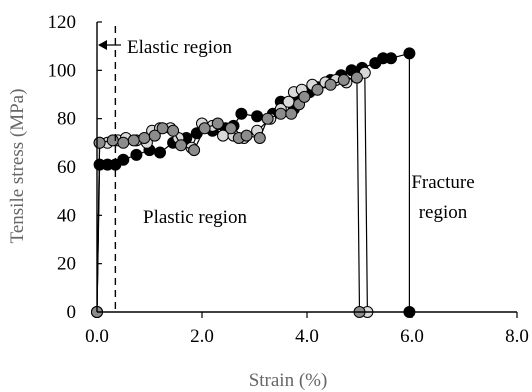 This screenshot has width=532, height=392. Describe the element at coordinates (97, 336) in the screenshot. I see `x-tick-label: 0.0` at that location.